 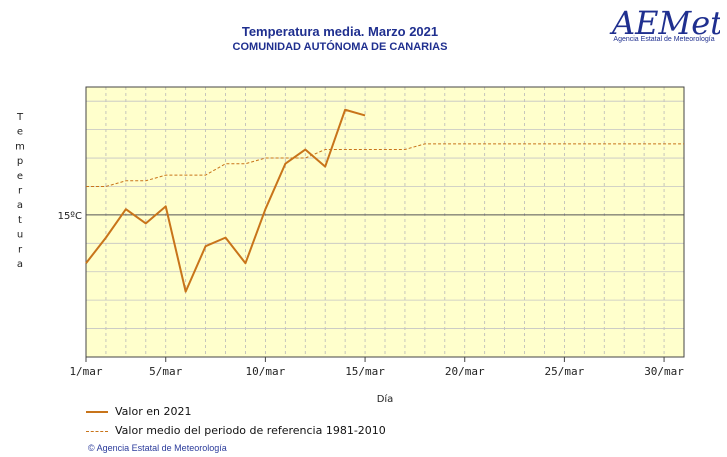 I want to click on legend-swatch-dashed, so click(x=97, y=431).